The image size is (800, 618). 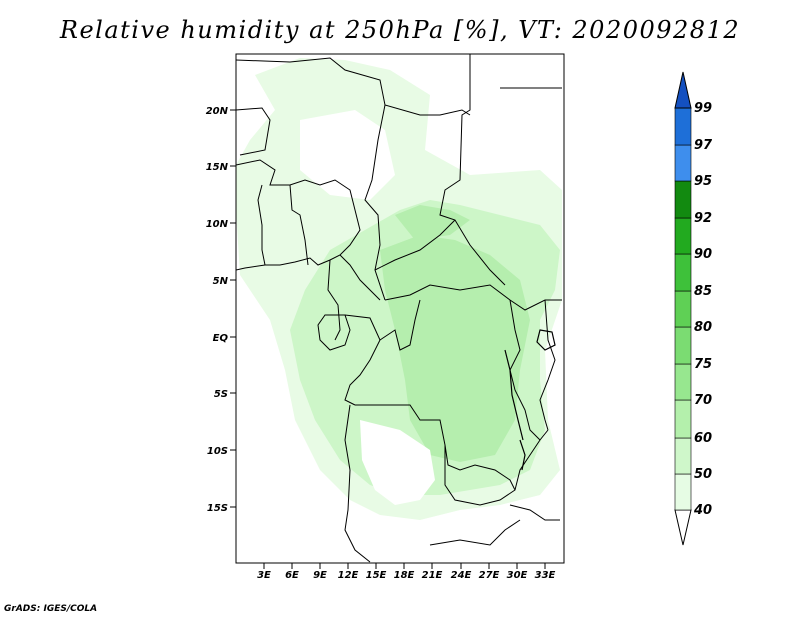 I want to click on lat-tick-label: 20N, so click(x=217, y=111).